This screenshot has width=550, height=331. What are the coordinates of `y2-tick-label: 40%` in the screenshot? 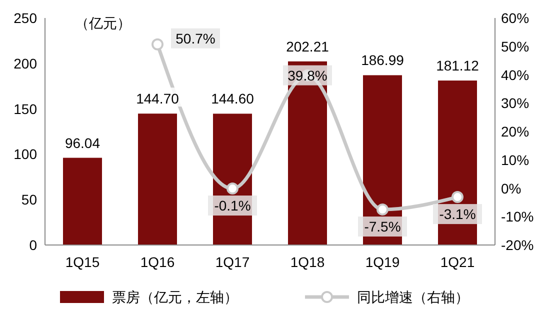 It's located at (515, 74).